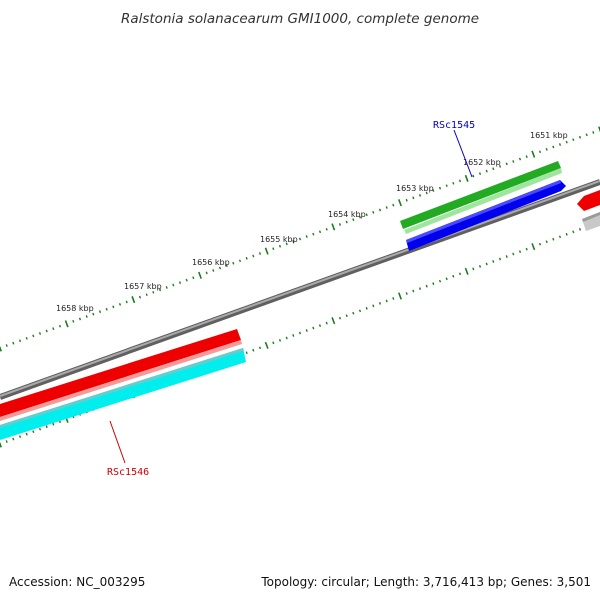  What do you see at coordinates (77, 582) in the screenshot?
I see `accession-text: Accession: NC_003295` at bounding box center [77, 582].